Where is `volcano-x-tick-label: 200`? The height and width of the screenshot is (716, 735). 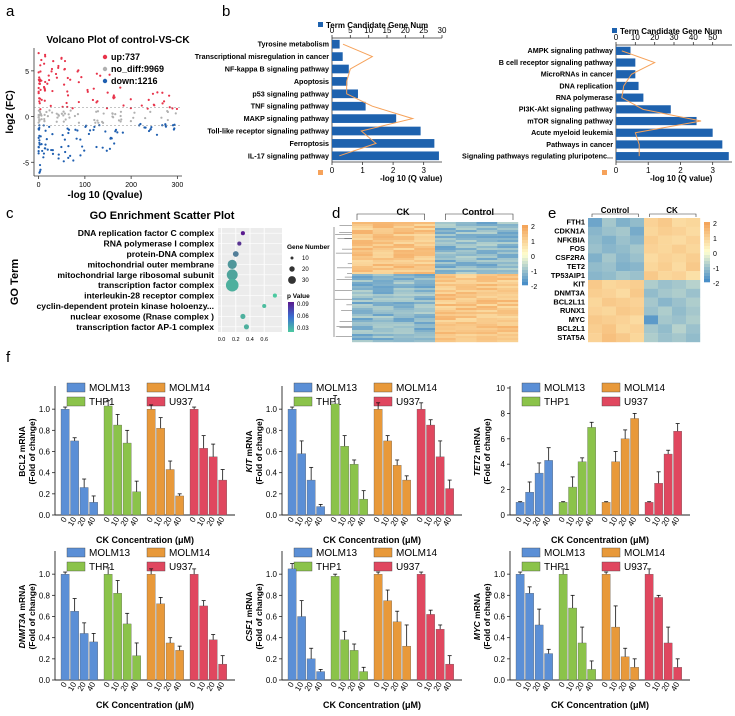
volcano-x-tick-label: 200 is located at coordinates (131, 185).